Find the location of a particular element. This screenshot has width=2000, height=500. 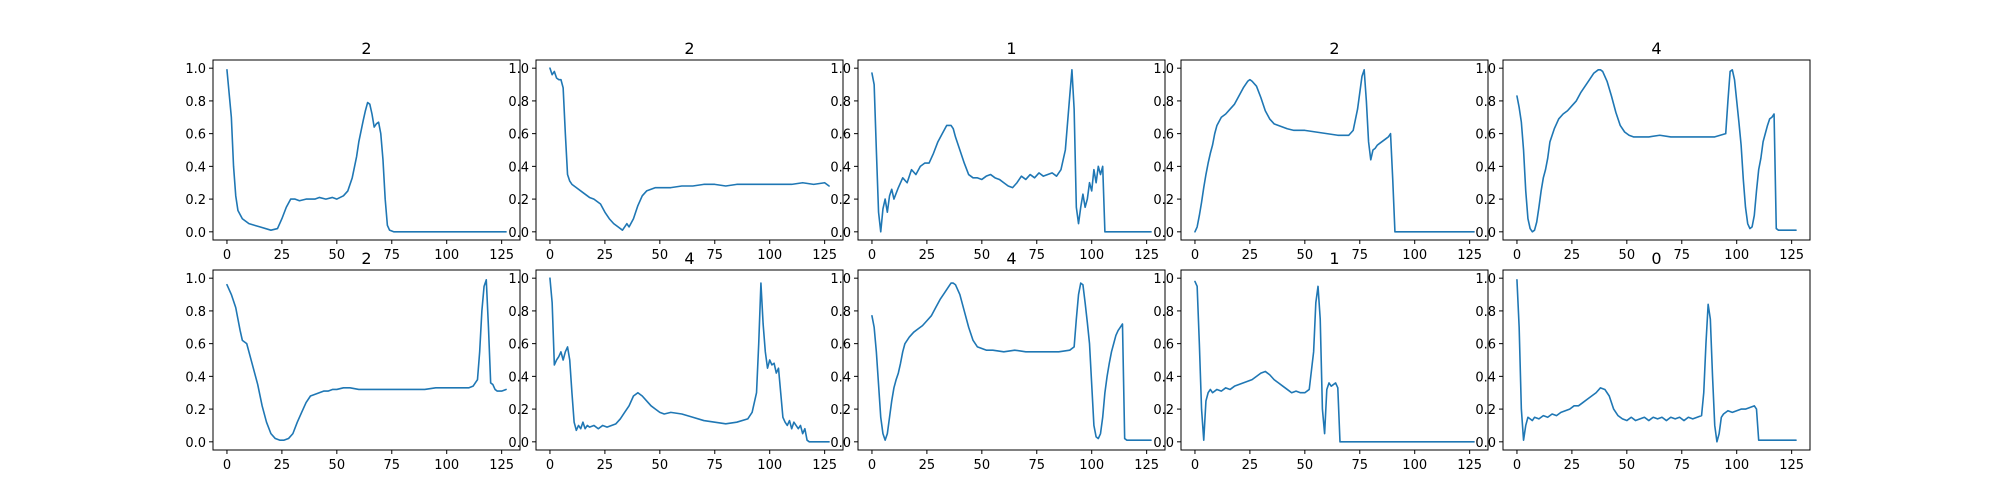

subplot-title: 0 is located at coordinates (1656, 258).